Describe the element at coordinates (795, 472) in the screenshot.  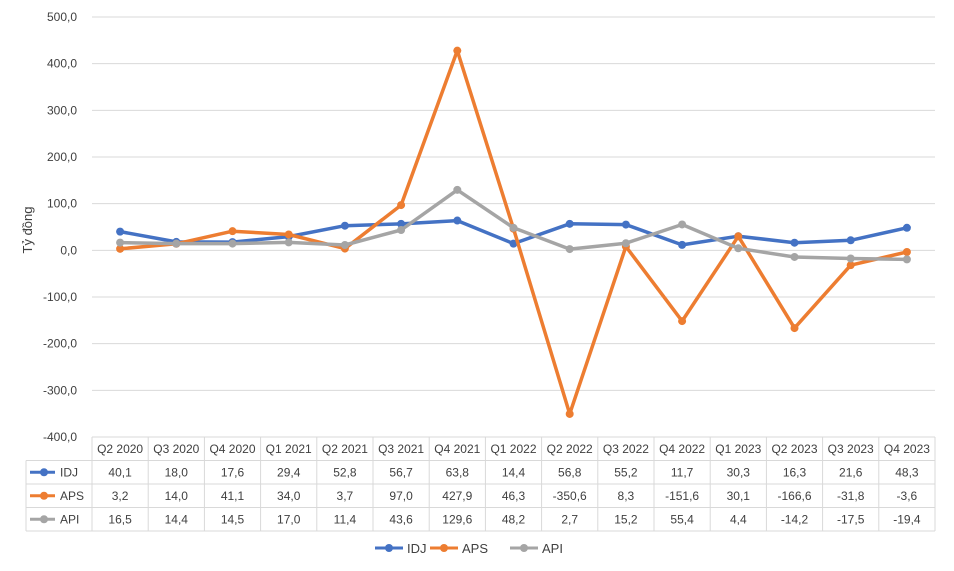
I see `table-cell: 16,3` at that location.